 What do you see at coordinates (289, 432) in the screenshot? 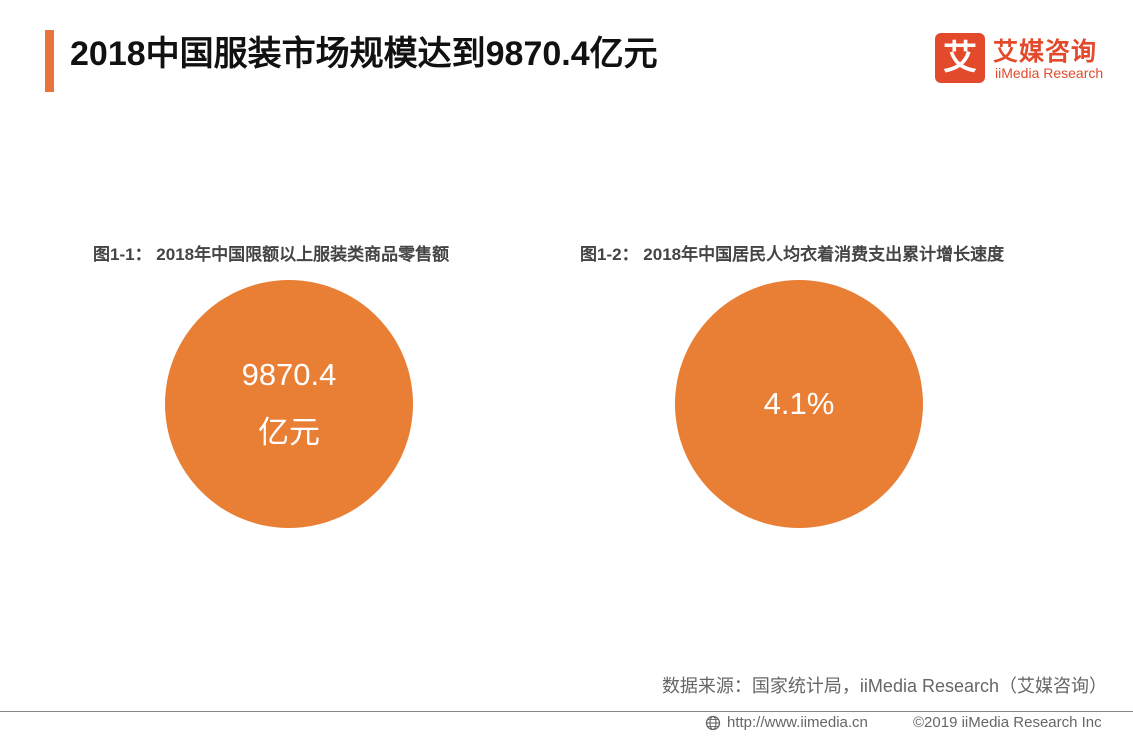
I see `chart-1-unit-label: 亿元` at bounding box center [289, 432].